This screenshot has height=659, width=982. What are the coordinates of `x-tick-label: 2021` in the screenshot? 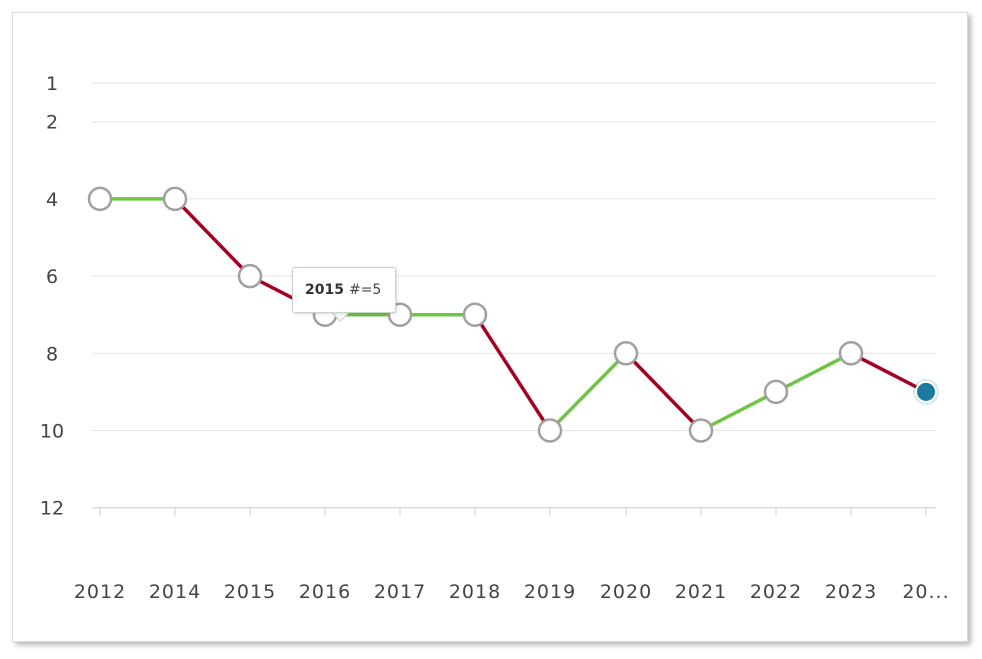 It's located at (701, 592).